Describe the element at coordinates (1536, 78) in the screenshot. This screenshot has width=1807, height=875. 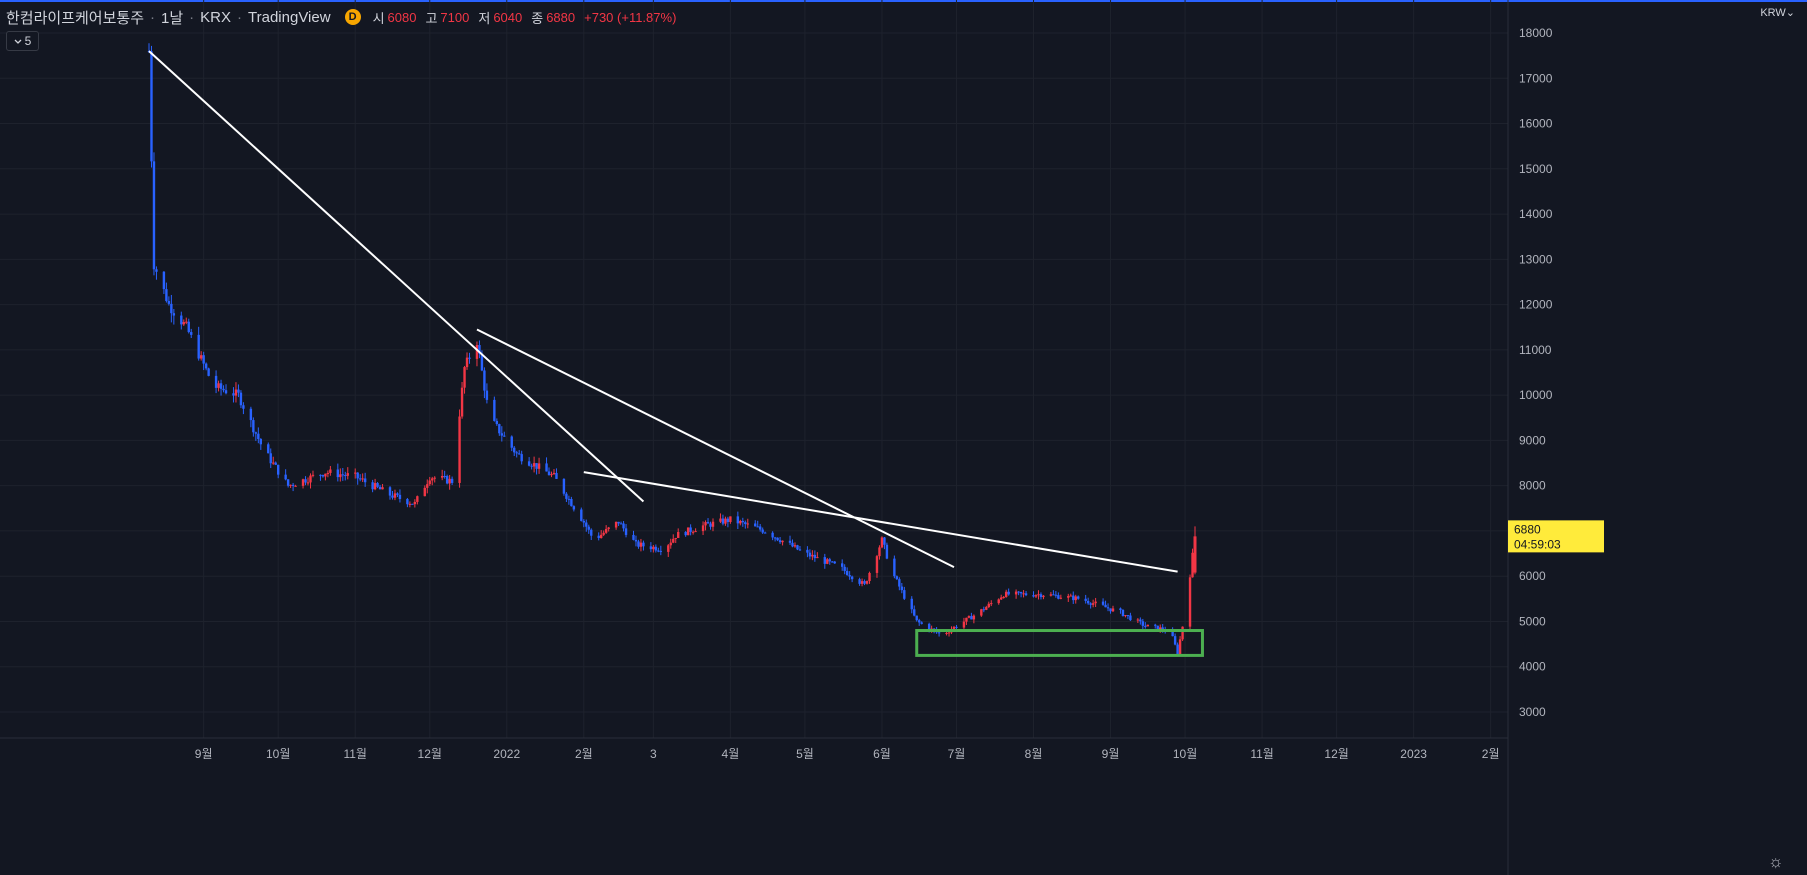
I see `price-axis-label: 17000` at that location.